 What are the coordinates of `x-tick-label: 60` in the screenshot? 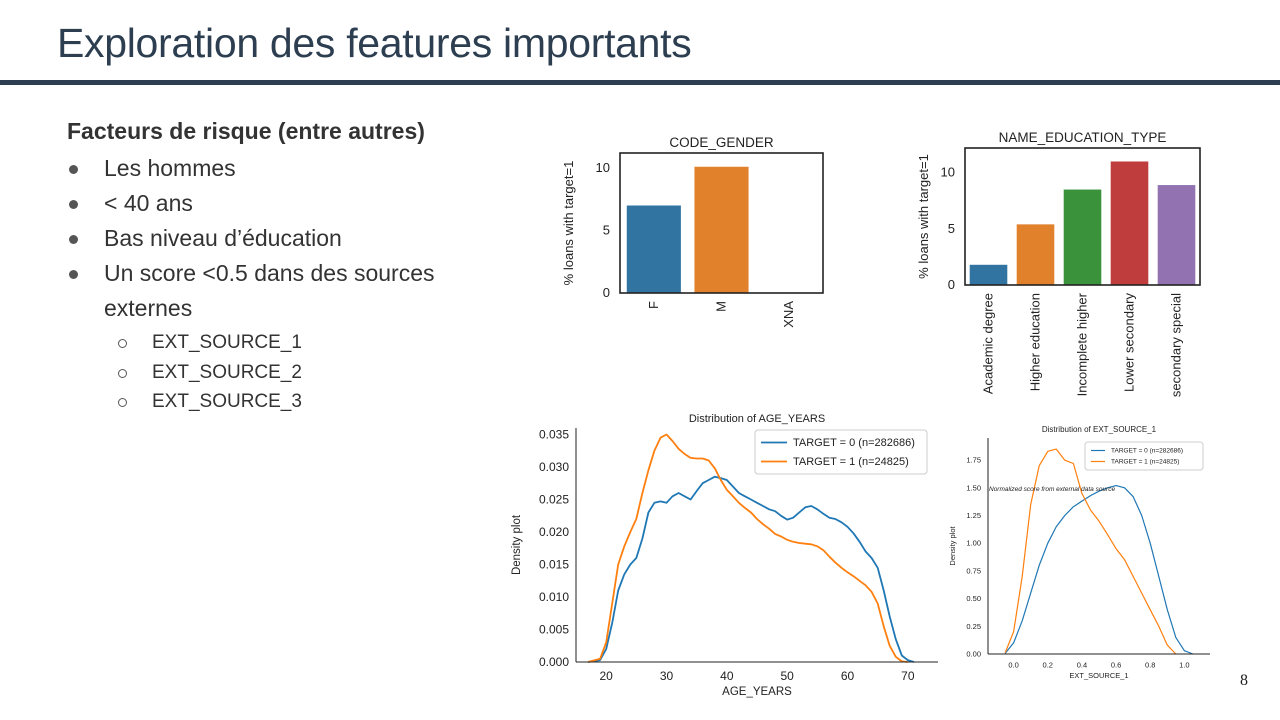 It's located at (848, 676).